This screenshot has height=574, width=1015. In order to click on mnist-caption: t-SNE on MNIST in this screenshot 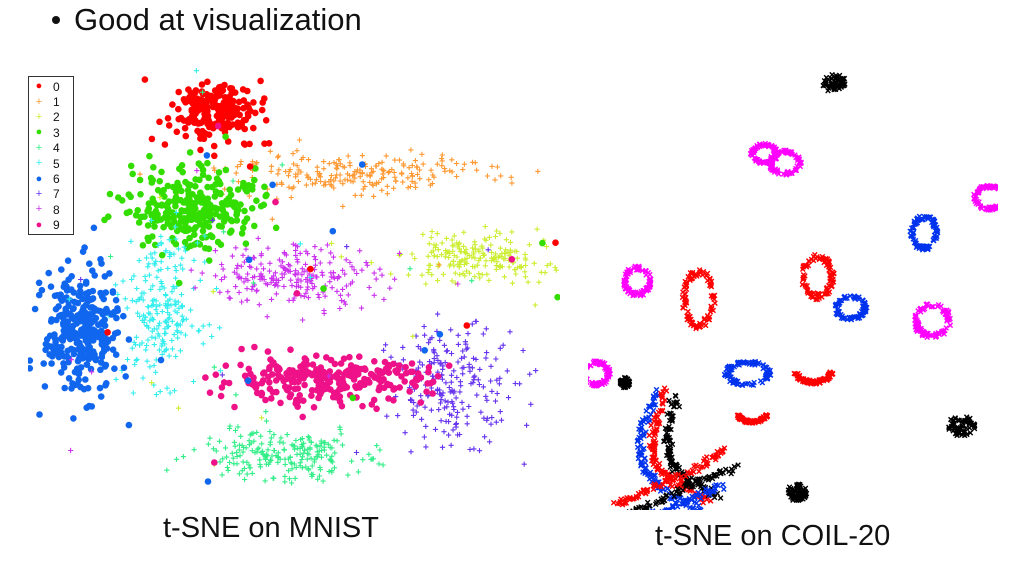, I will do `click(271, 528)`.